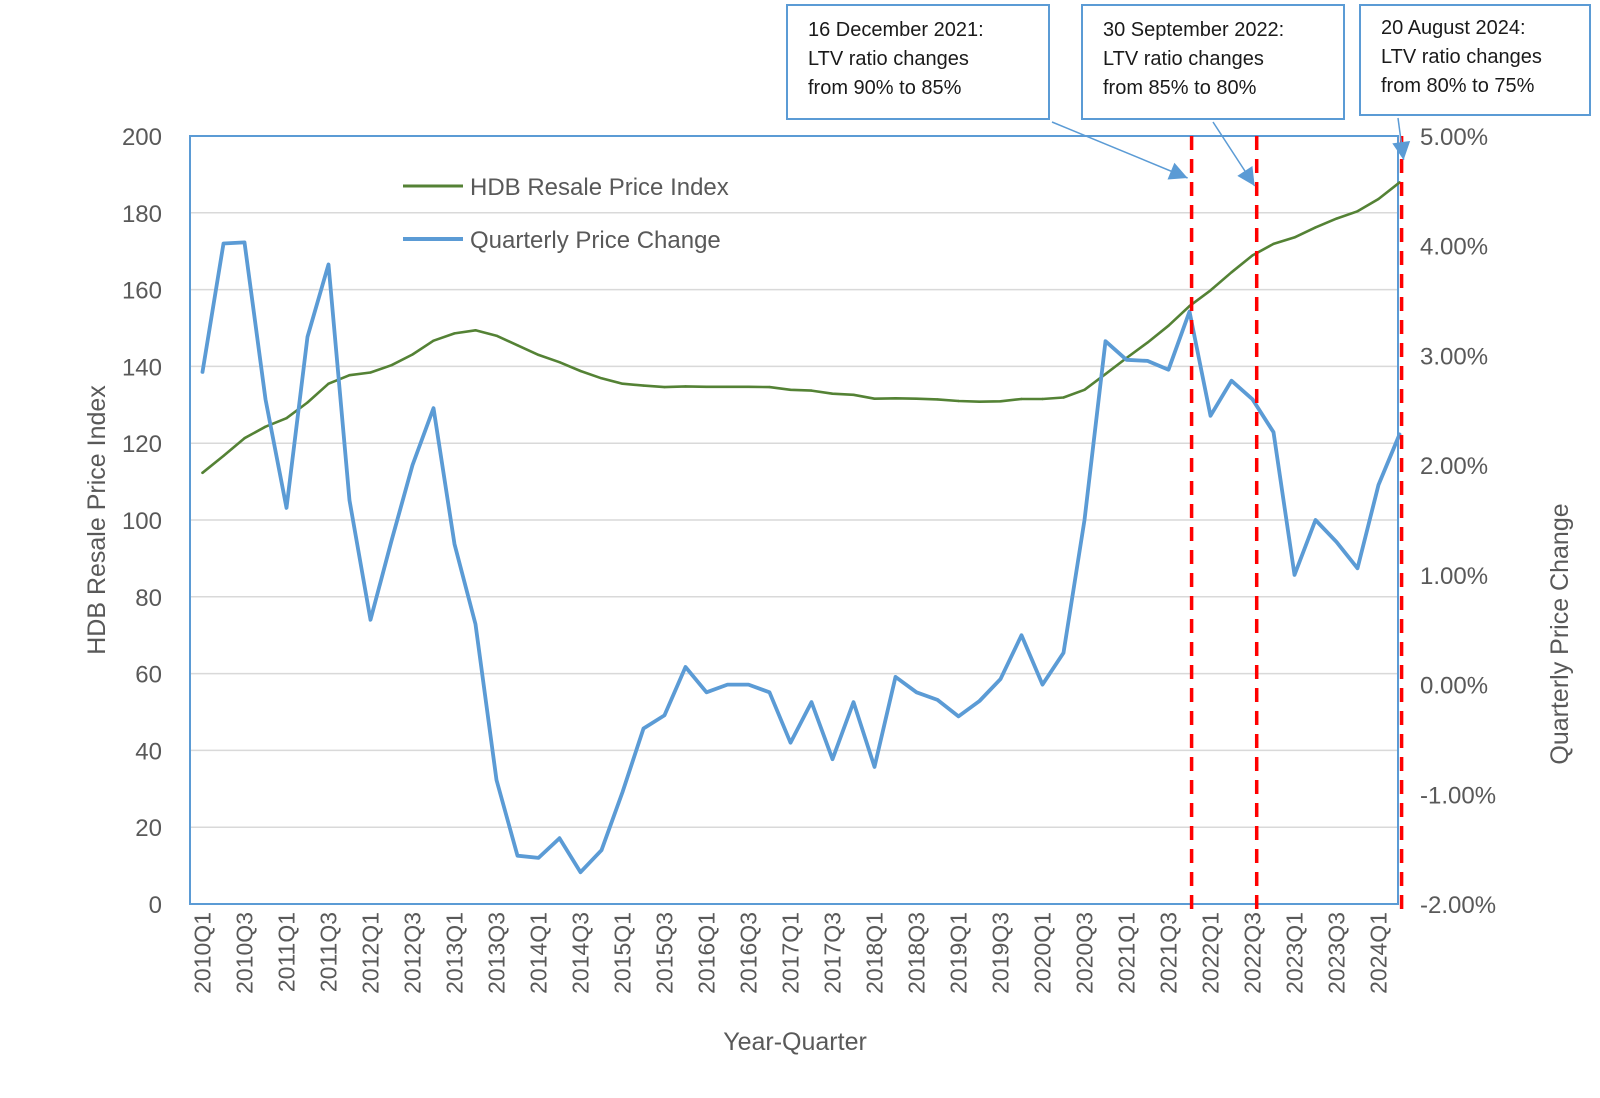  I want to click on x-tick-label: 2018Q1, so click(875, 953).